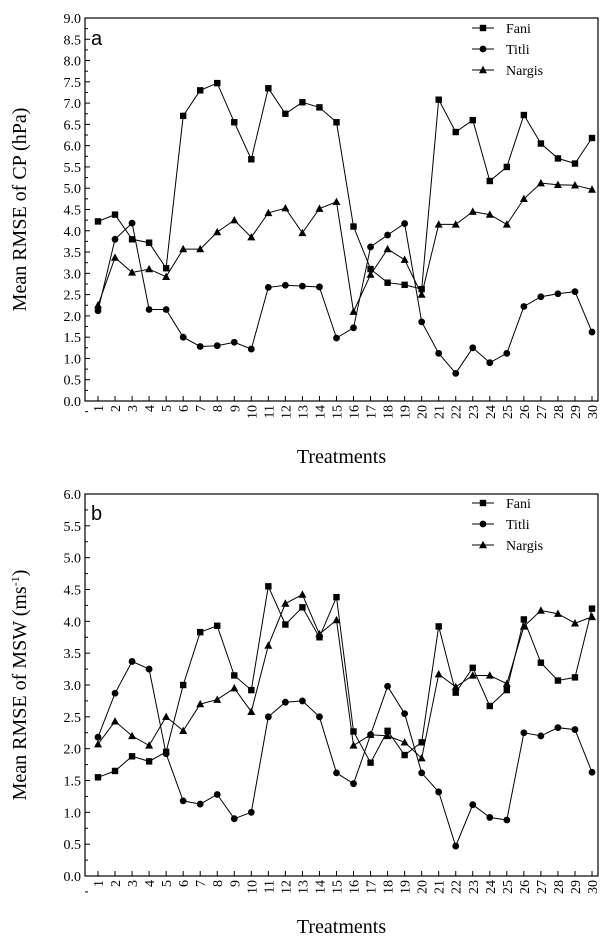  Describe the element at coordinates (518, 504) in the screenshot. I see `legend-label: Fani` at that location.